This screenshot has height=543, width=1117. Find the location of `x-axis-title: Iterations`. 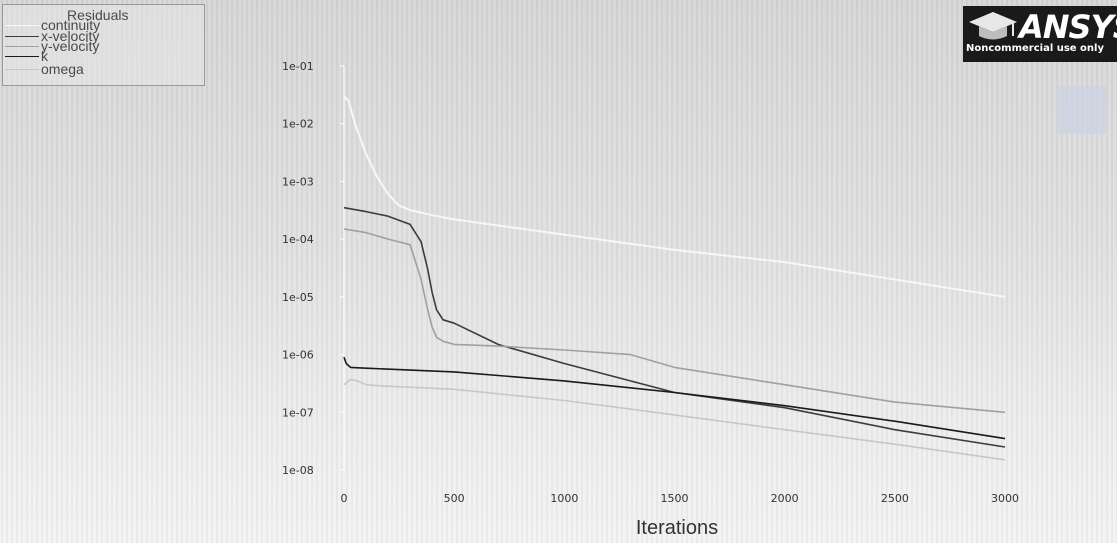

x-axis-title: Iterations is located at coordinates (677, 528).